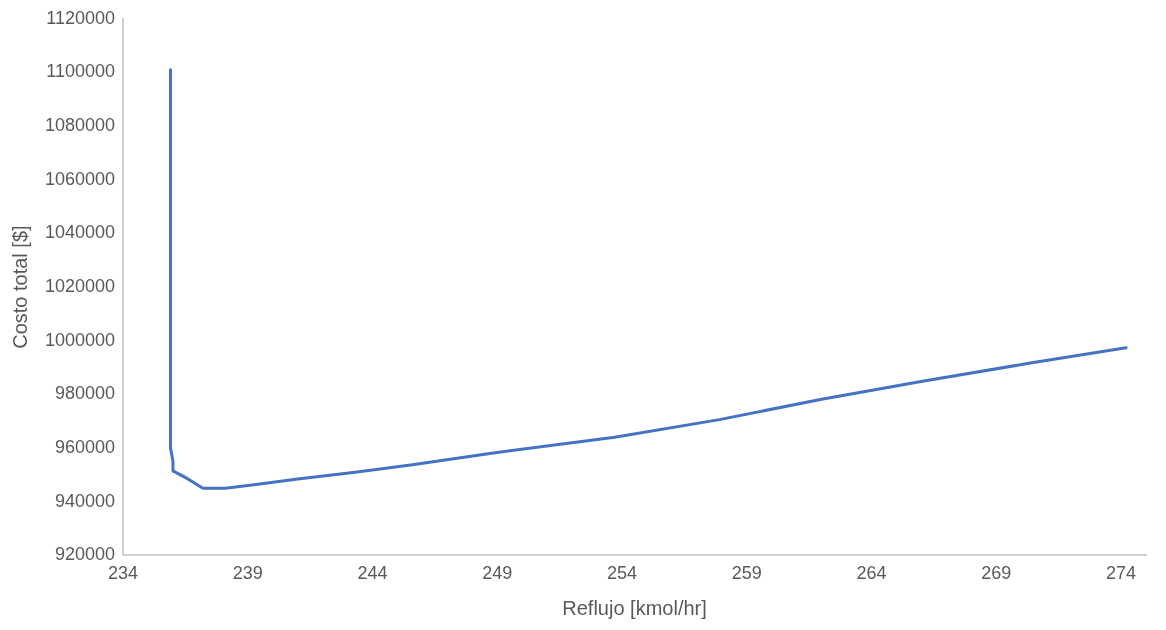  What do you see at coordinates (19, 287) in the screenshot?
I see `y-axis-title: Costo total [$]` at bounding box center [19, 287].